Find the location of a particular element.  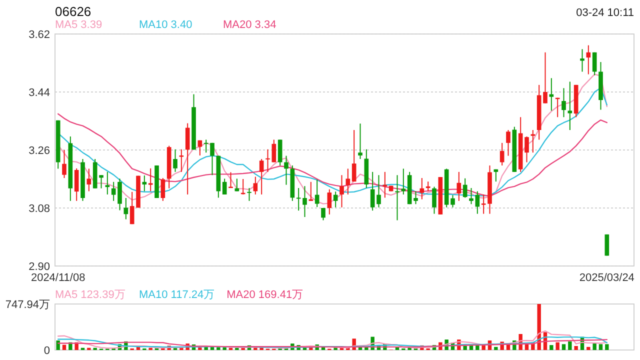

y-tick-label: 3.08 is located at coordinates (39, 209).